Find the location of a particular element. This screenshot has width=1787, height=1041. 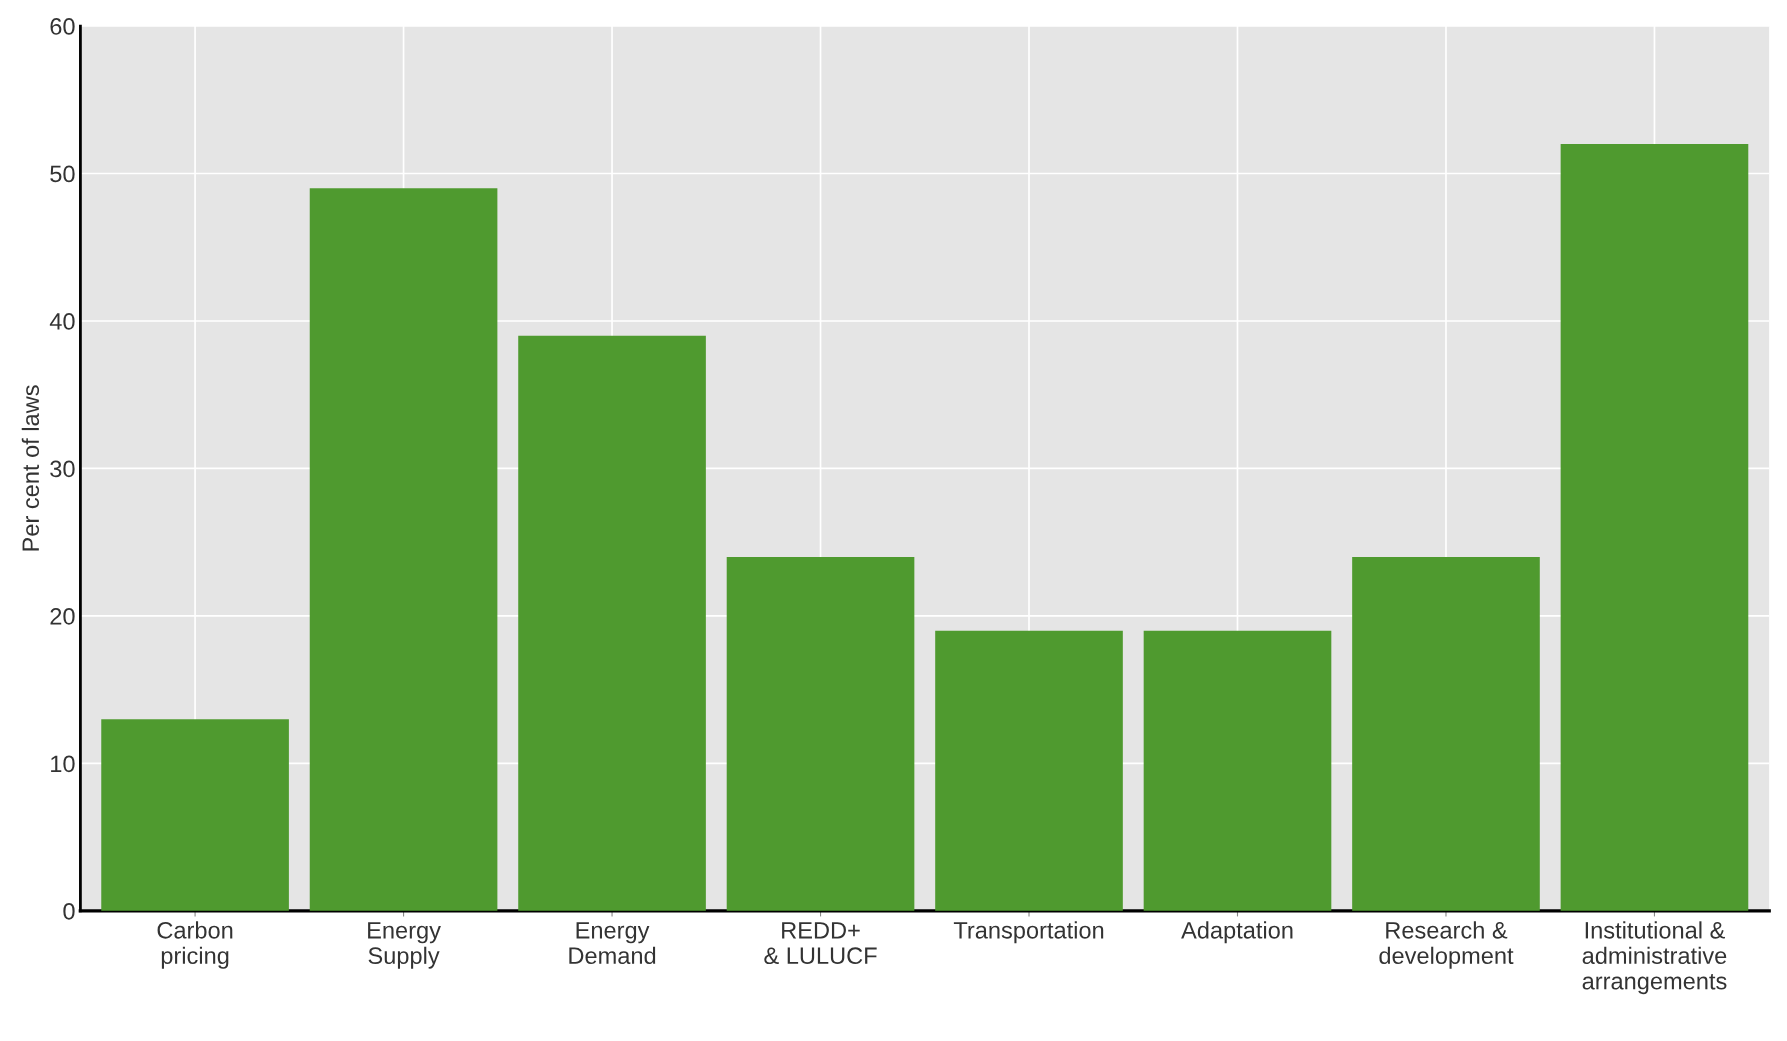

y-axis-title: Per cent of laws is located at coordinates (30, 468).